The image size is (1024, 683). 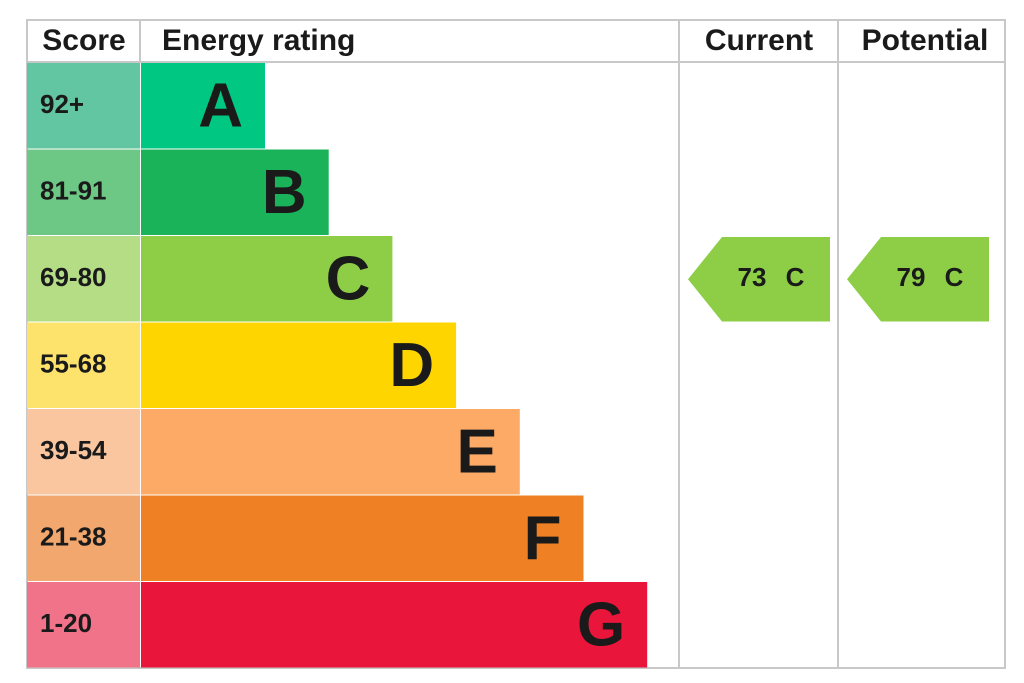 I want to click on current-value: 73, so click(x=752, y=277).